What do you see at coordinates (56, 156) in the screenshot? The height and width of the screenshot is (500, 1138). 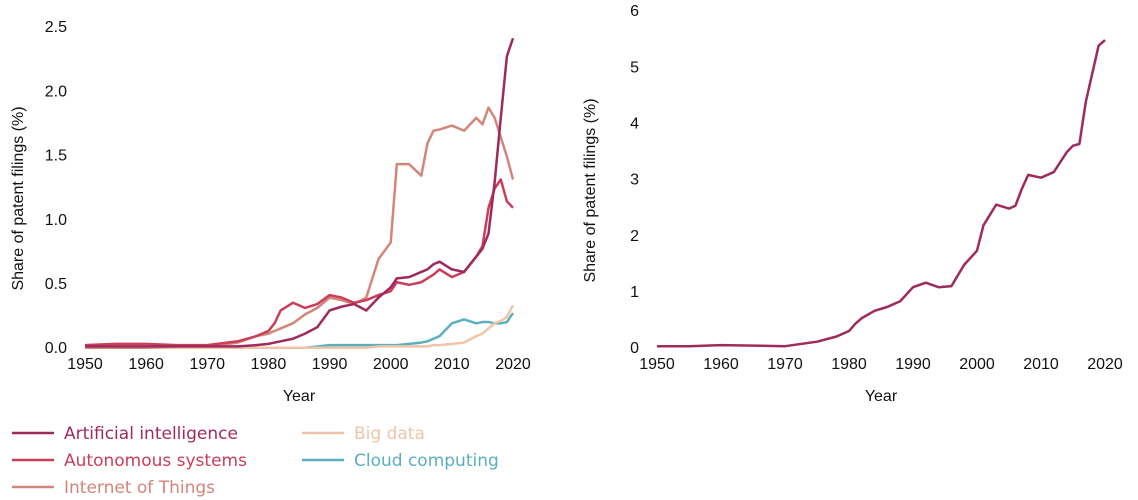 I see `y-tick-label: 1.5` at bounding box center [56, 156].